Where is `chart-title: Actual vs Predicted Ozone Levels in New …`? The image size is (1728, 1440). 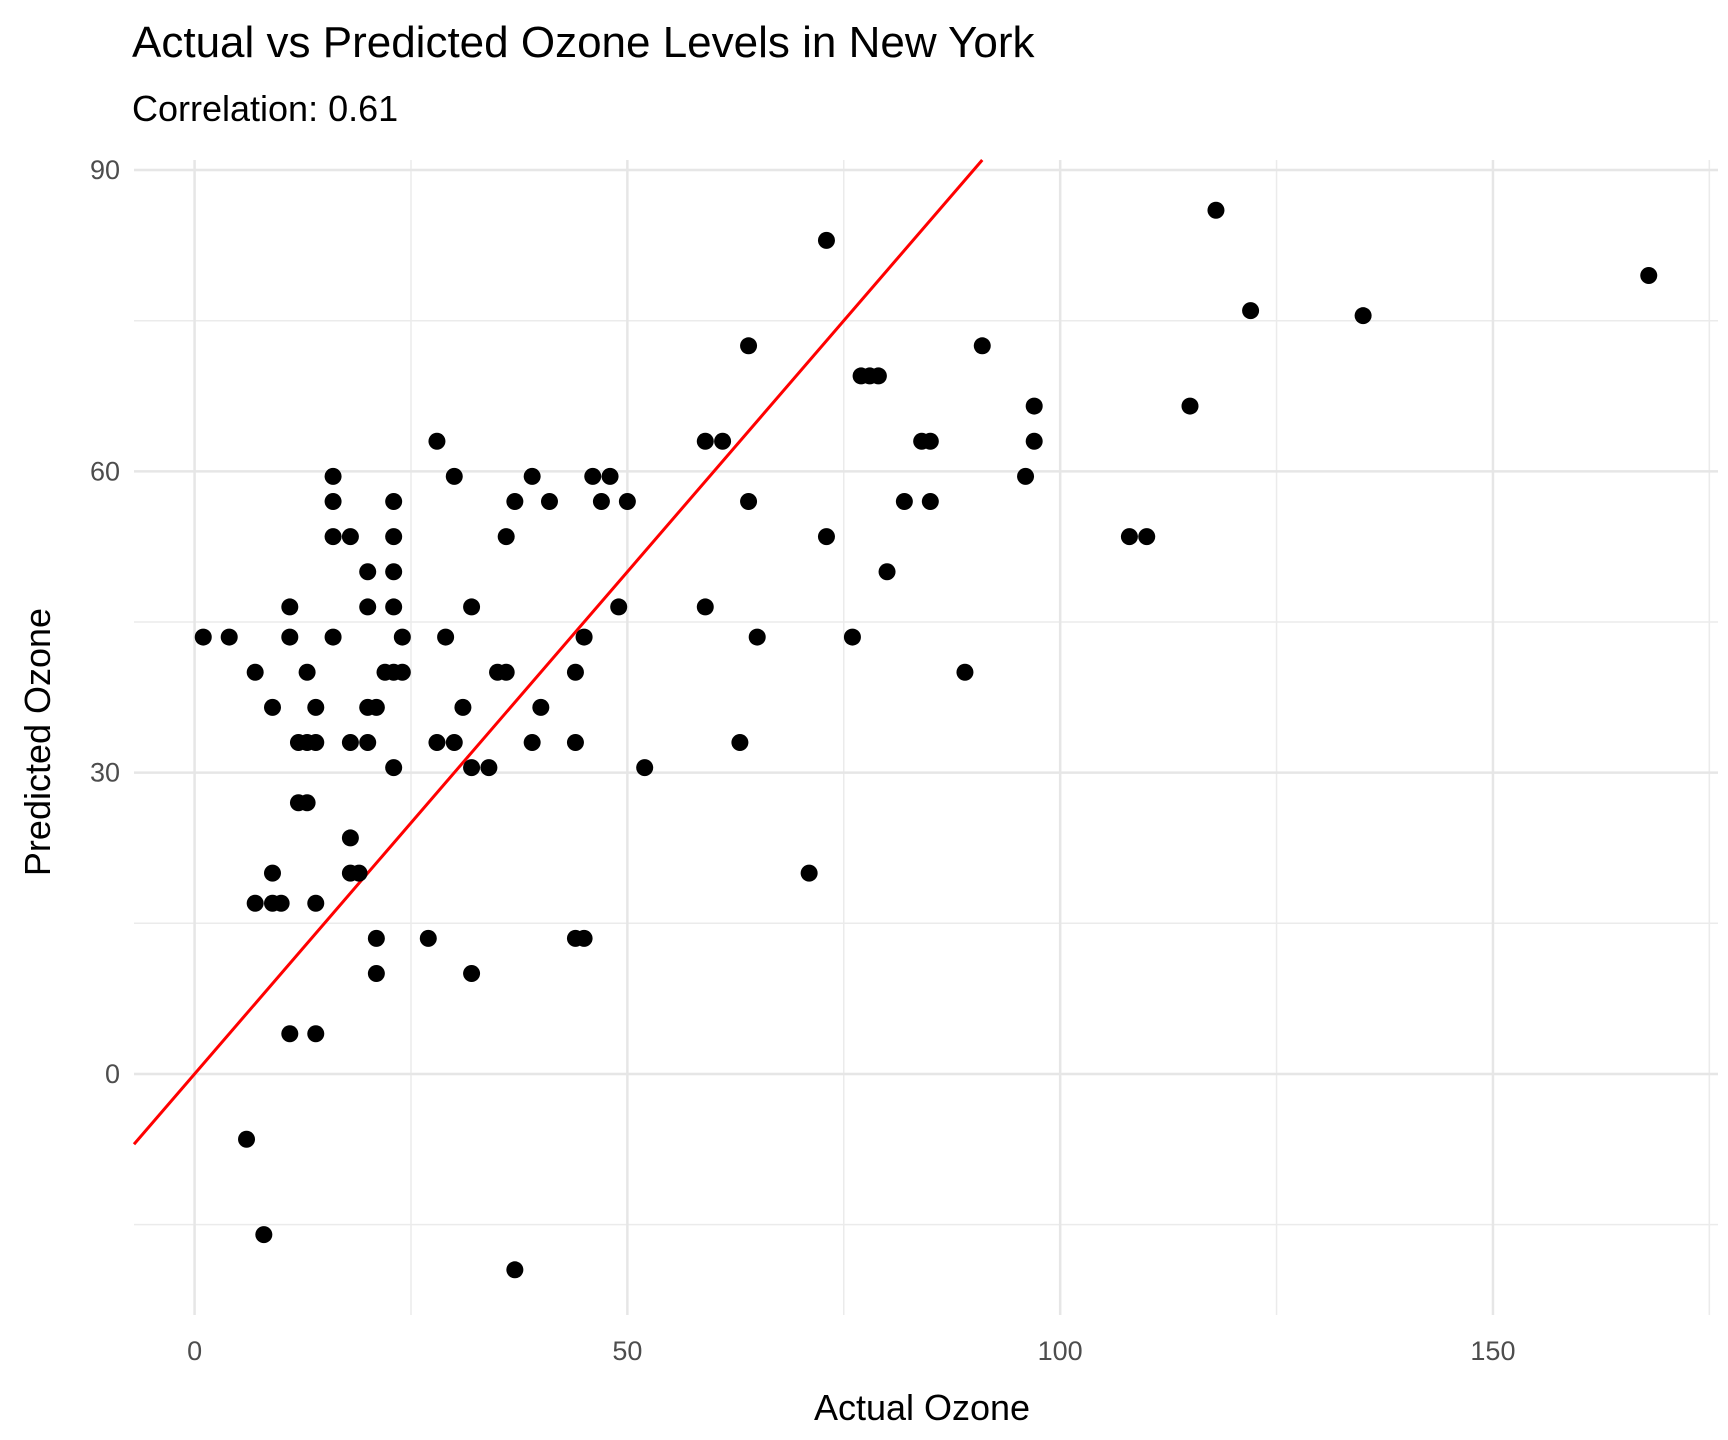 chart-title: Actual vs Predicted Ozone Levels in New … is located at coordinates (583, 42).